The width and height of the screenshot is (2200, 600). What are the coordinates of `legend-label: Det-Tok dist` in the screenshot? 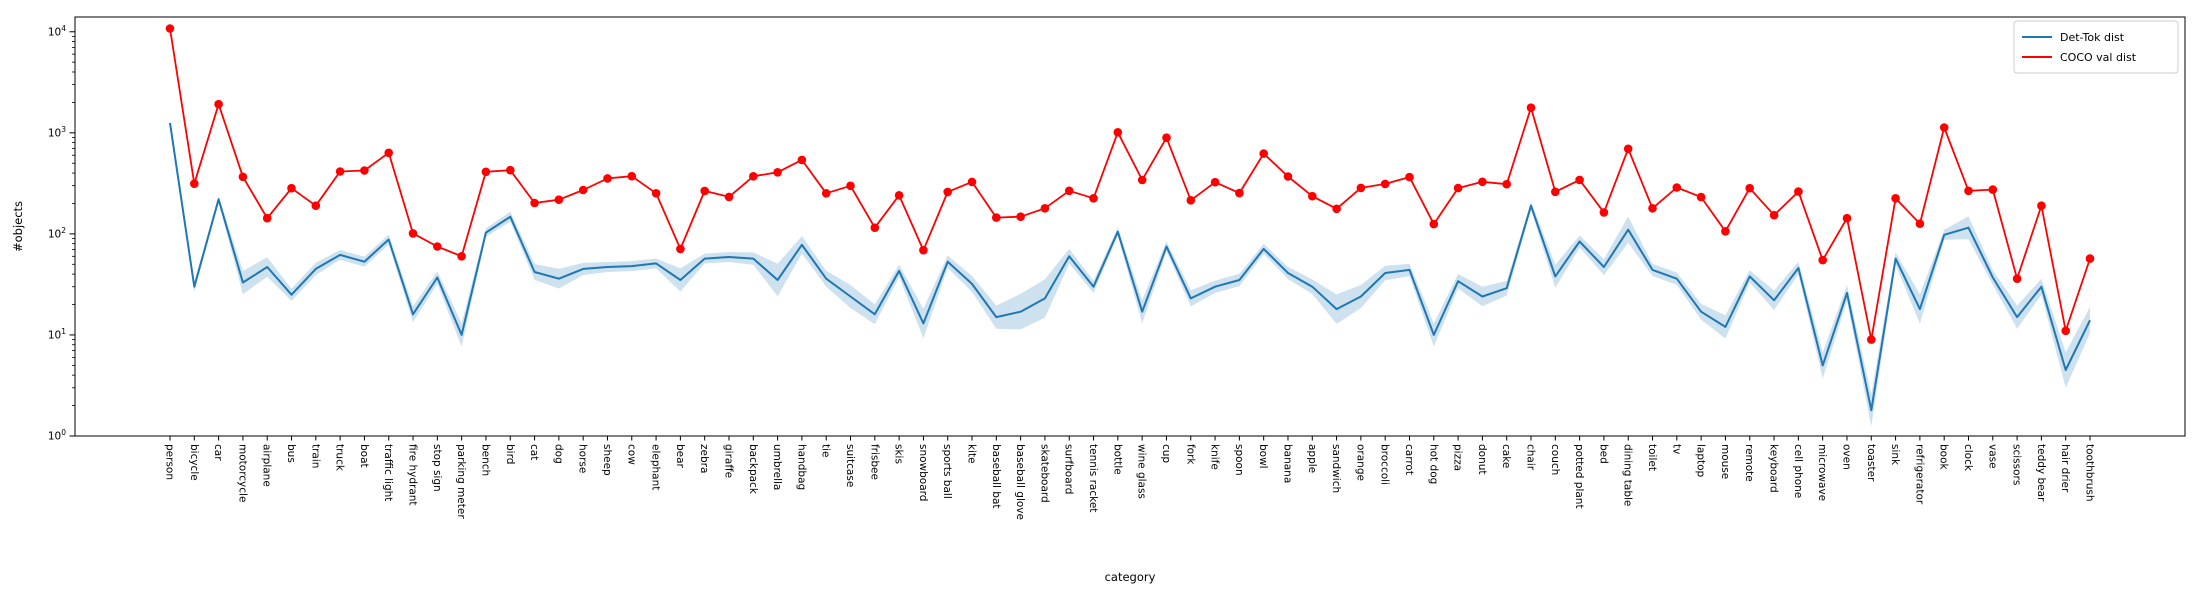 It's located at (2092, 37).